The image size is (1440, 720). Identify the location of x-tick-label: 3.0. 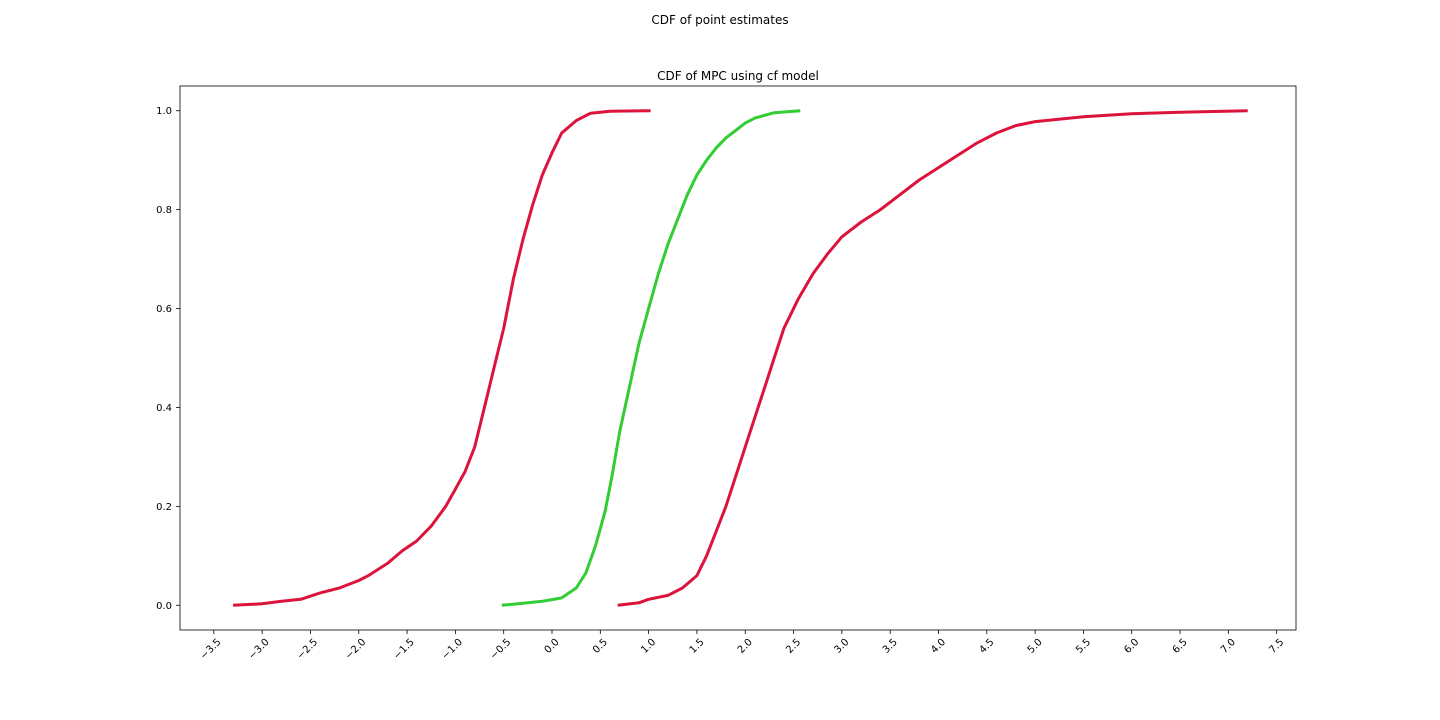
(841, 646).